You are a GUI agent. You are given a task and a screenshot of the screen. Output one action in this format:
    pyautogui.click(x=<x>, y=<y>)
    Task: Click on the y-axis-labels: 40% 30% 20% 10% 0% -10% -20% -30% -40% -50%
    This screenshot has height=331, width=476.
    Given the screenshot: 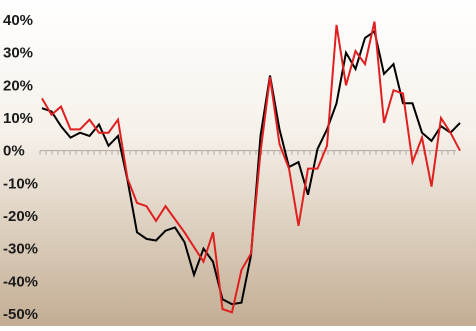 What is the action you would take?
    pyautogui.click(x=20, y=167)
    